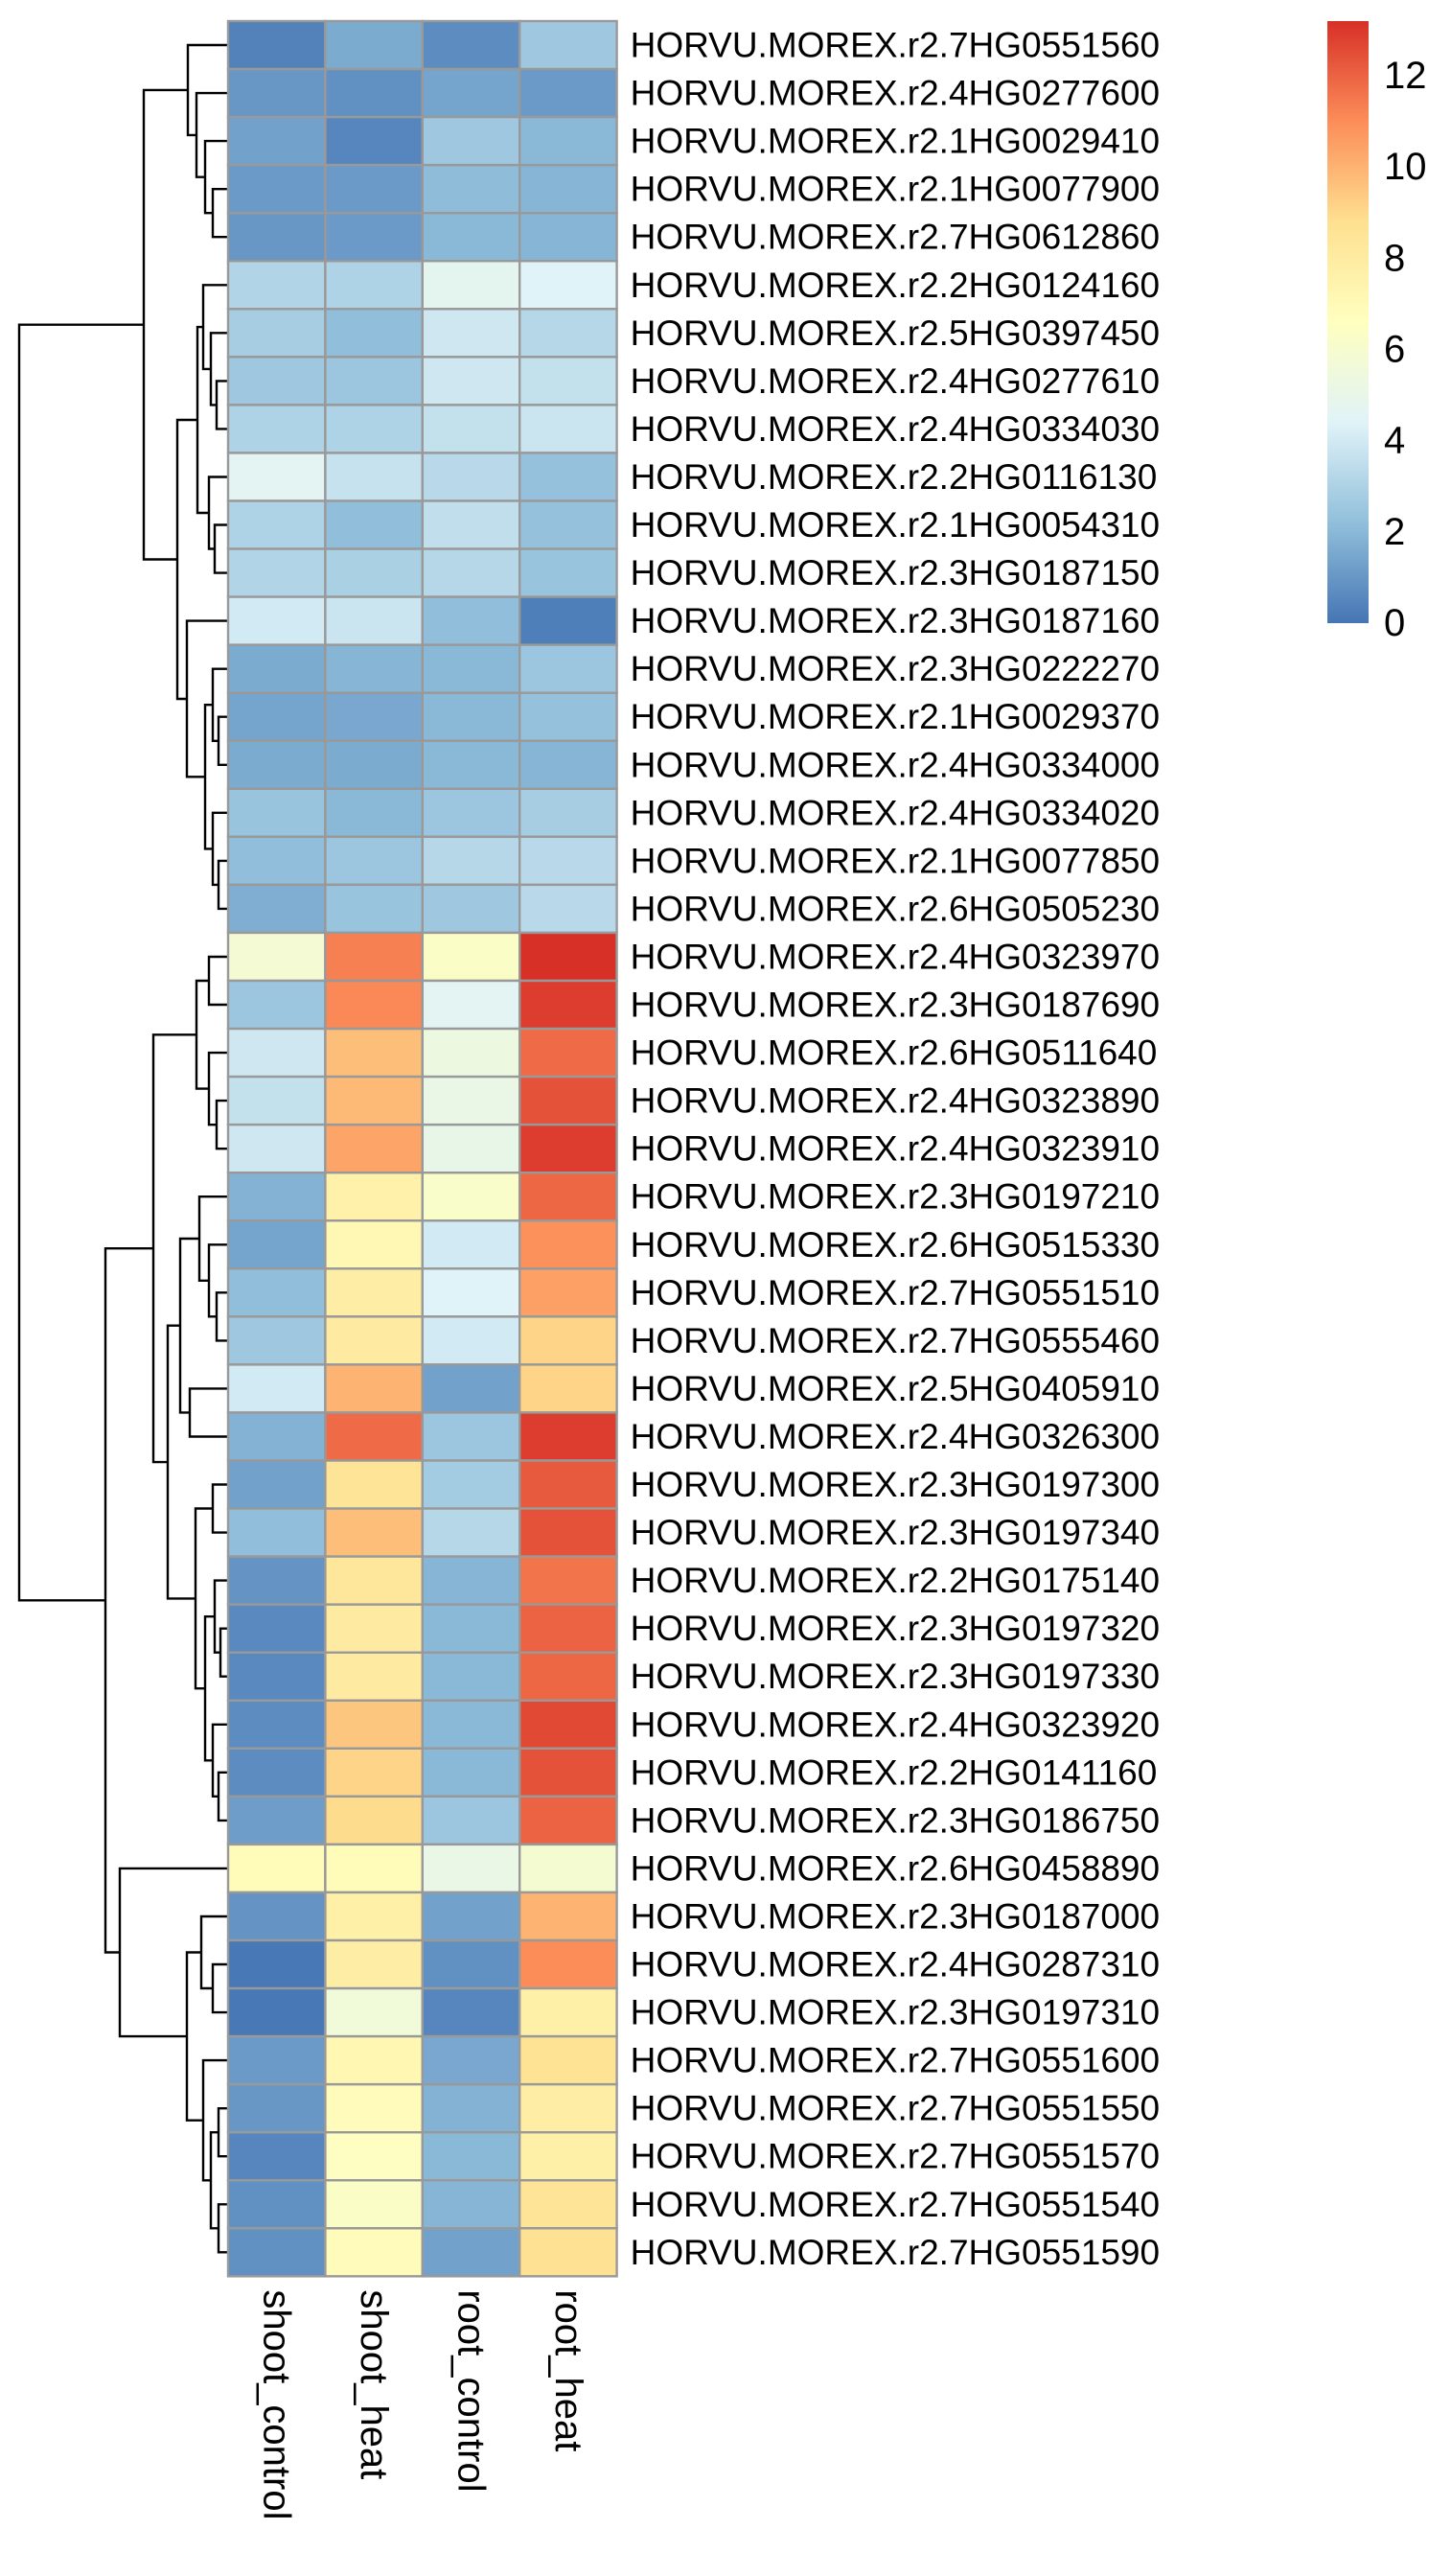 The image size is (1451, 2576). I want to click on column-label: root_heat, so click(568, 2370).